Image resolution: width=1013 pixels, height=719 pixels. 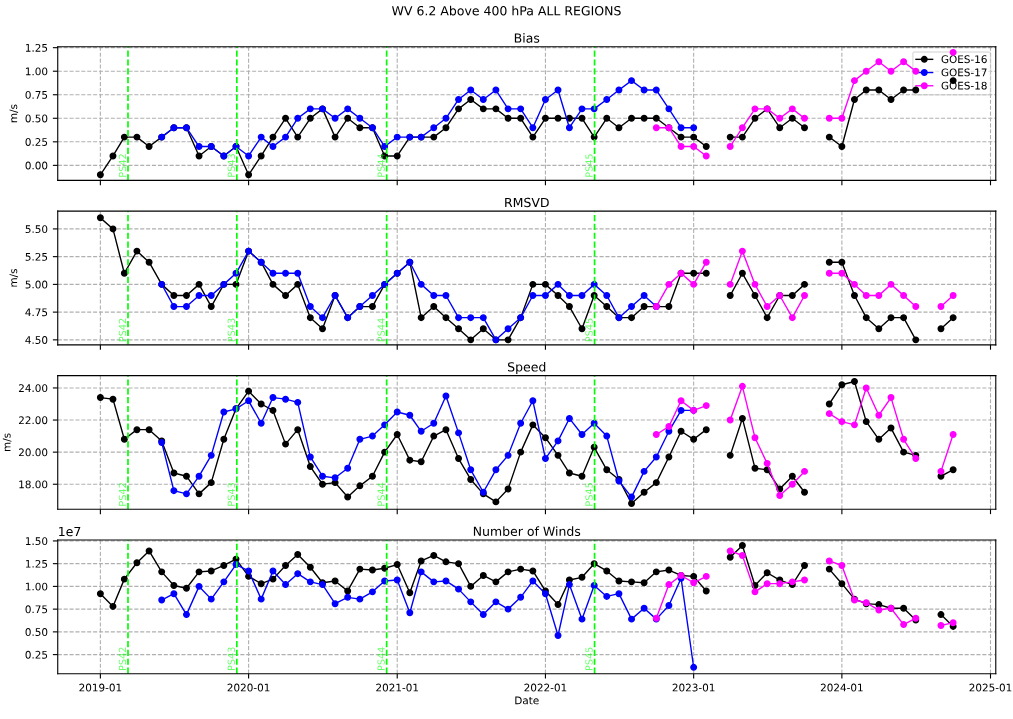 What do you see at coordinates (397, 687) in the screenshot?
I see `x-tick-label: 2021-01` at bounding box center [397, 687].